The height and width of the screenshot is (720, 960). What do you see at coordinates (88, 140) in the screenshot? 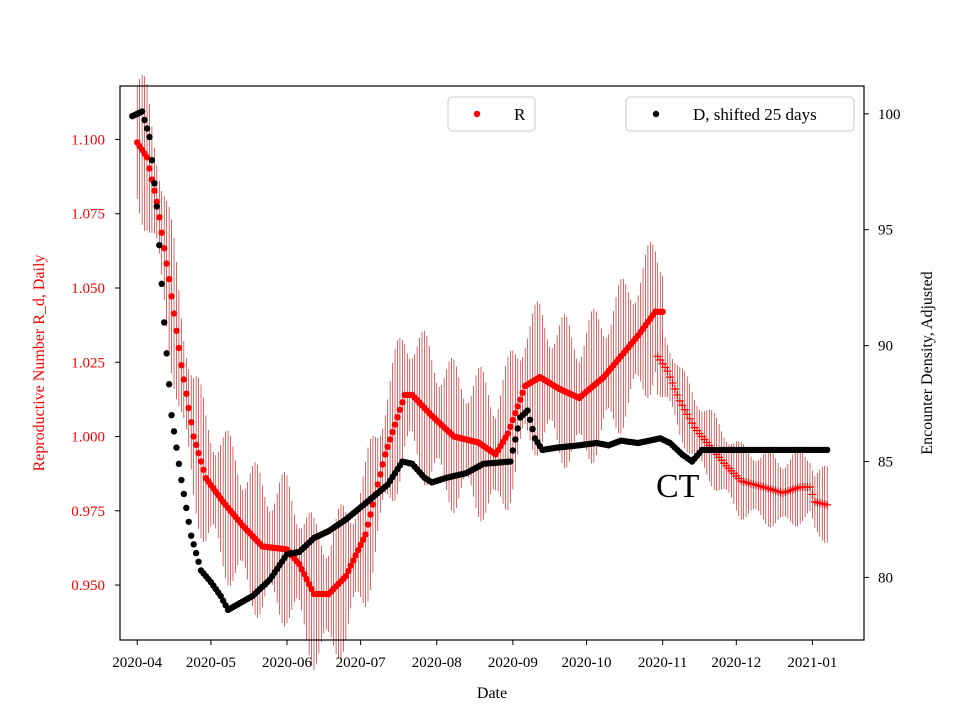
I see `y-left-tick-label: 1.100` at bounding box center [88, 140].